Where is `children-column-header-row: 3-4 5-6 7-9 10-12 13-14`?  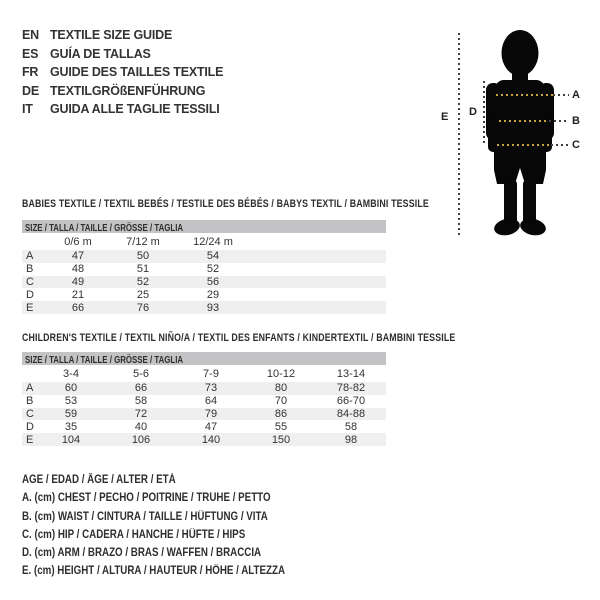 children-column-header-row: 3-4 5-6 7-9 10-12 13-14 is located at coordinates (204, 373).